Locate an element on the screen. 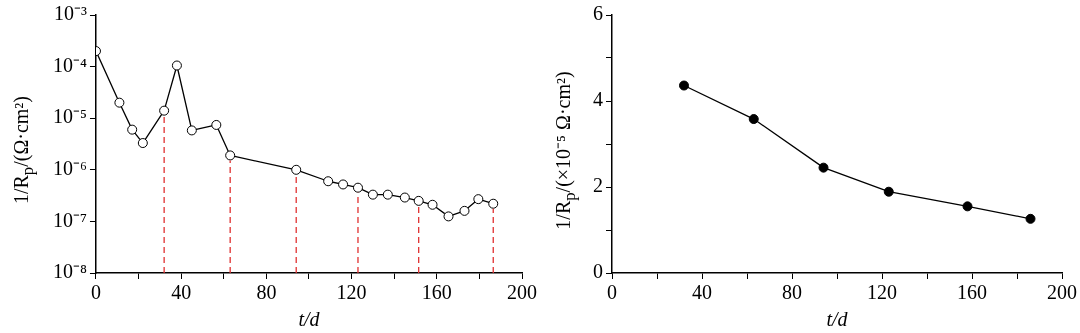  y-tick-label: 10⁻⁵ is located at coordinates (69, 116).